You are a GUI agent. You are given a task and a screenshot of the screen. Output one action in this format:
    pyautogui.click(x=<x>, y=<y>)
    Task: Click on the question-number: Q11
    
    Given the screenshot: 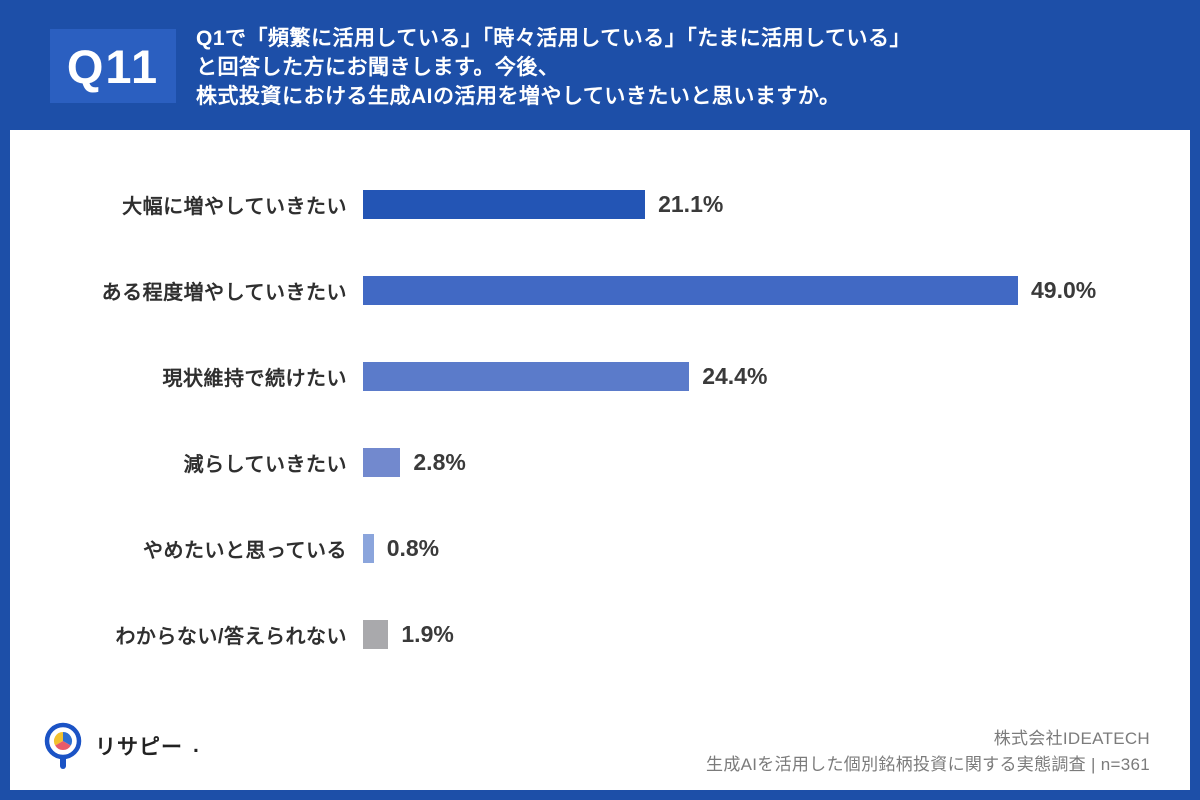 What is the action you would take?
    pyautogui.click(x=113, y=66)
    